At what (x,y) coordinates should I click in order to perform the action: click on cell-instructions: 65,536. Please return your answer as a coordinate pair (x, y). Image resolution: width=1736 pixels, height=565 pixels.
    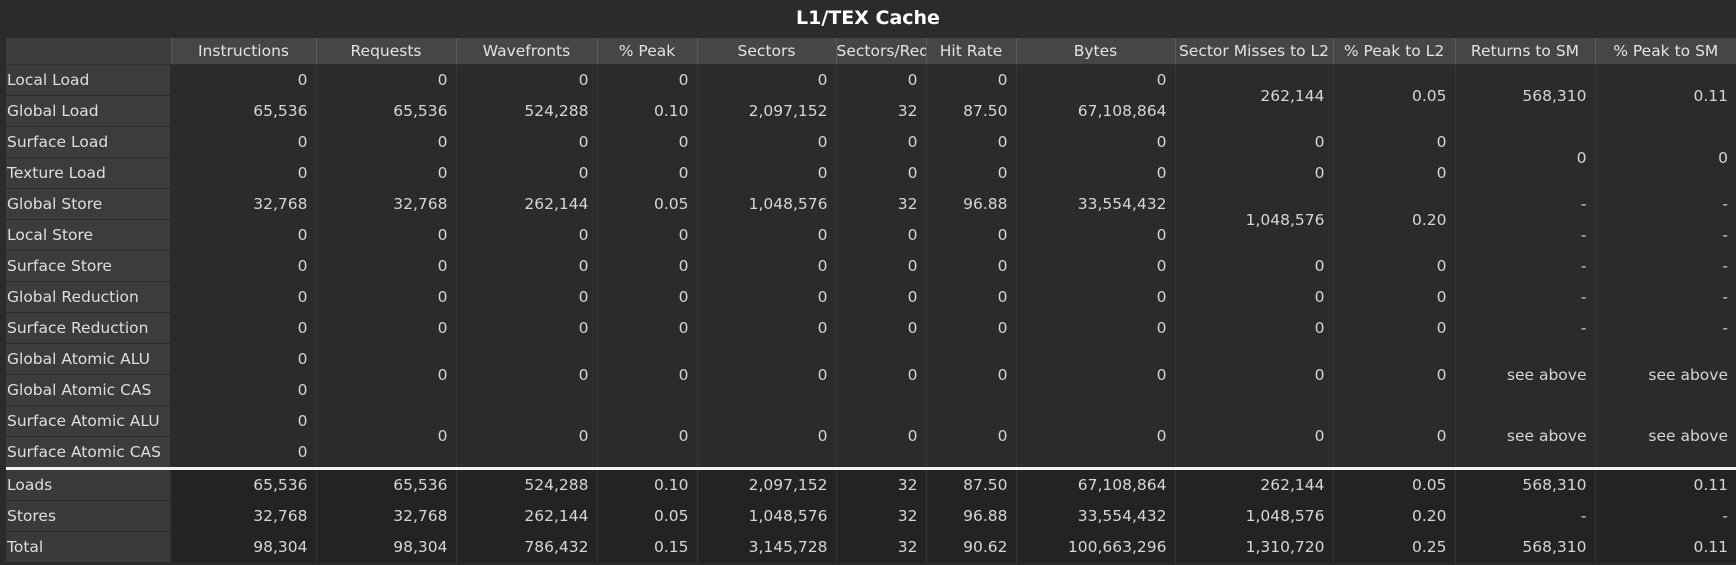
    Looking at the image, I should click on (244, 111).